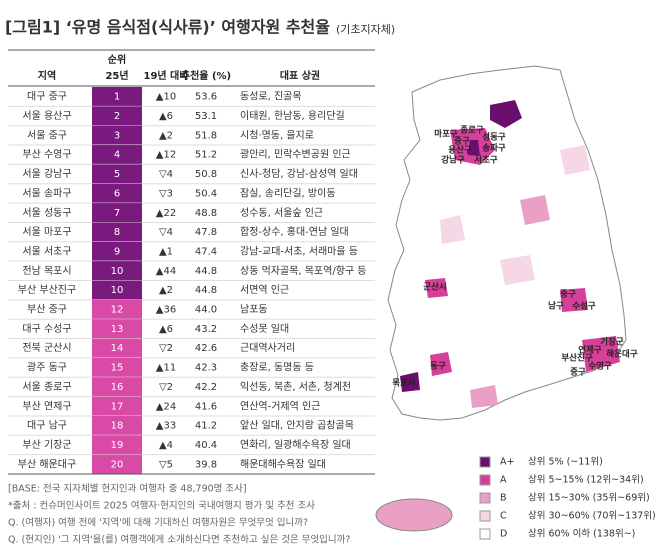 This screenshot has width=658, height=557. What do you see at coordinates (117, 368) in the screenshot?
I see `cell: 15` at bounding box center [117, 368].